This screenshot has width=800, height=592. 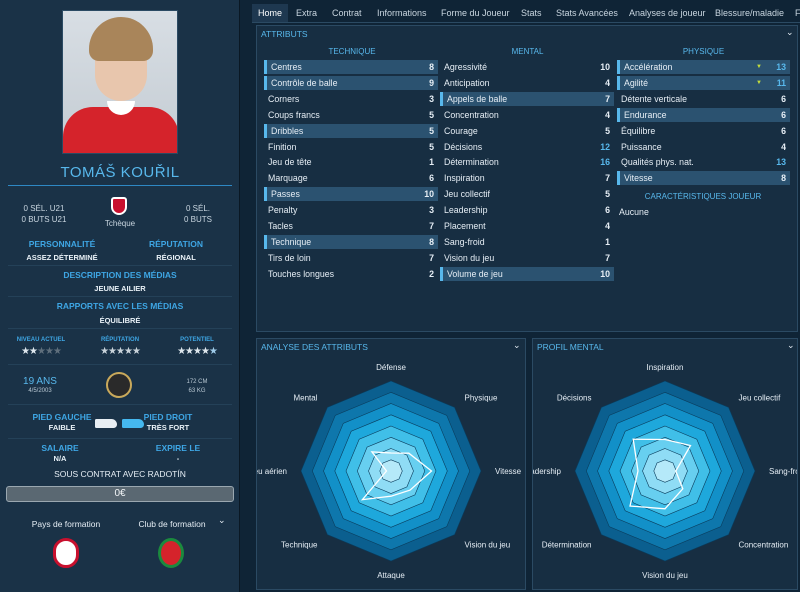 I want to click on attribute-row: Tirs de loin 7, so click(x=351, y=258).